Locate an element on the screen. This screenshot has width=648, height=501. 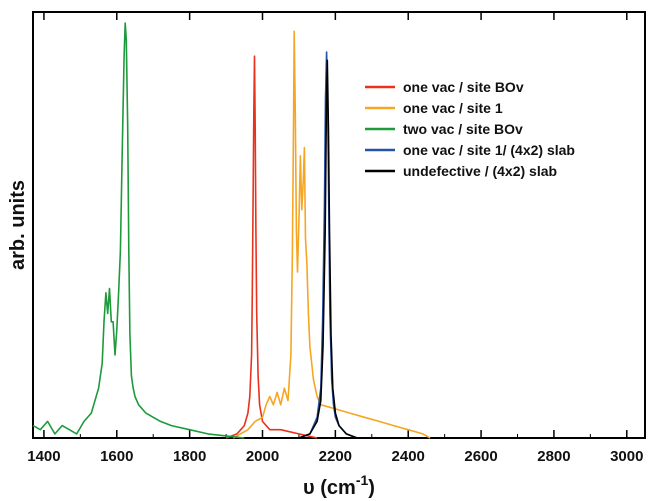
x-tick-label: 2800 is located at coordinates (553, 456).